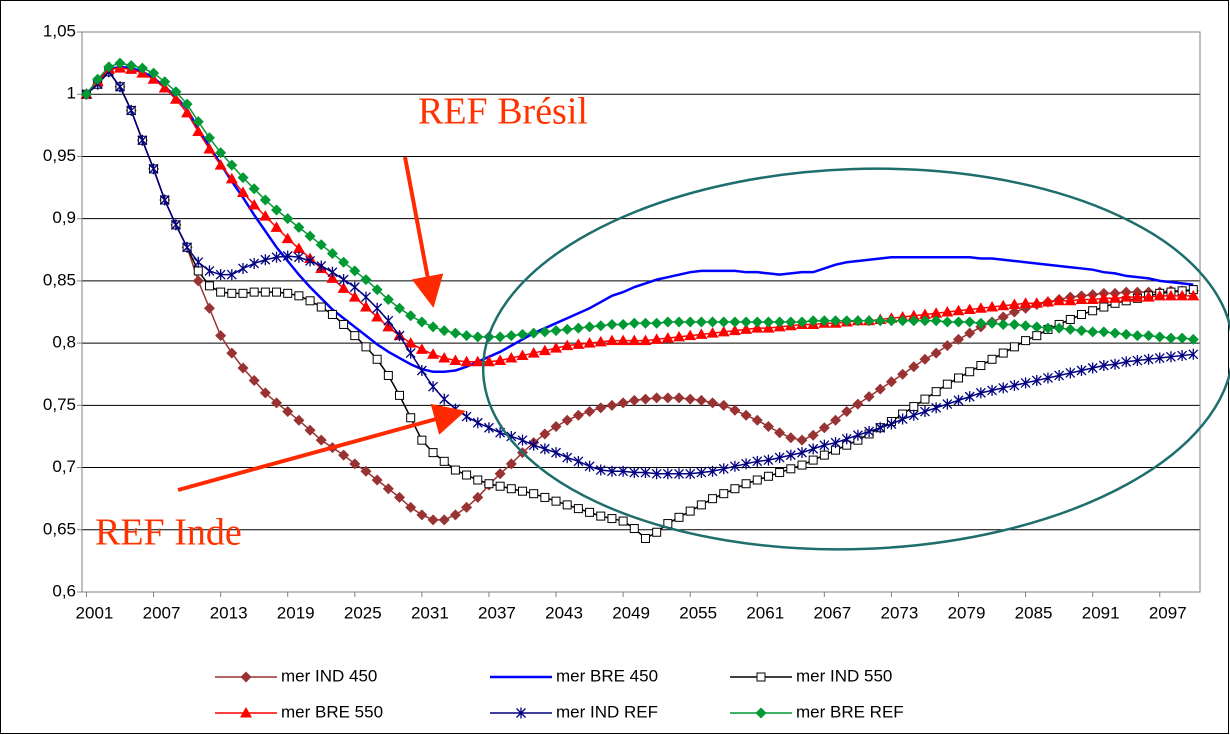 The height and width of the screenshot is (735, 1230). What do you see at coordinates (64, 342) in the screenshot?
I see `y-tick-label: 0,8` at bounding box center [64, 342].